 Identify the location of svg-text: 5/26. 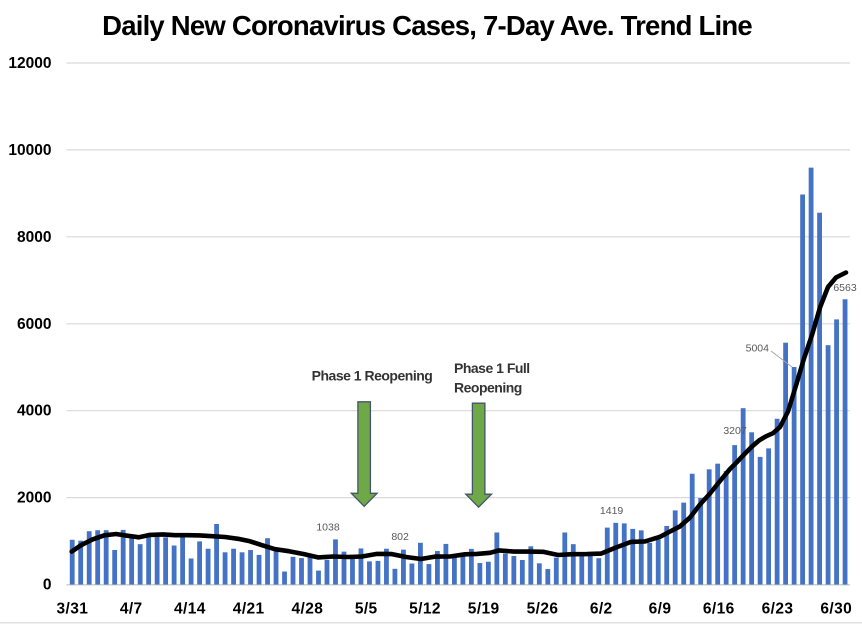
(543, 609).